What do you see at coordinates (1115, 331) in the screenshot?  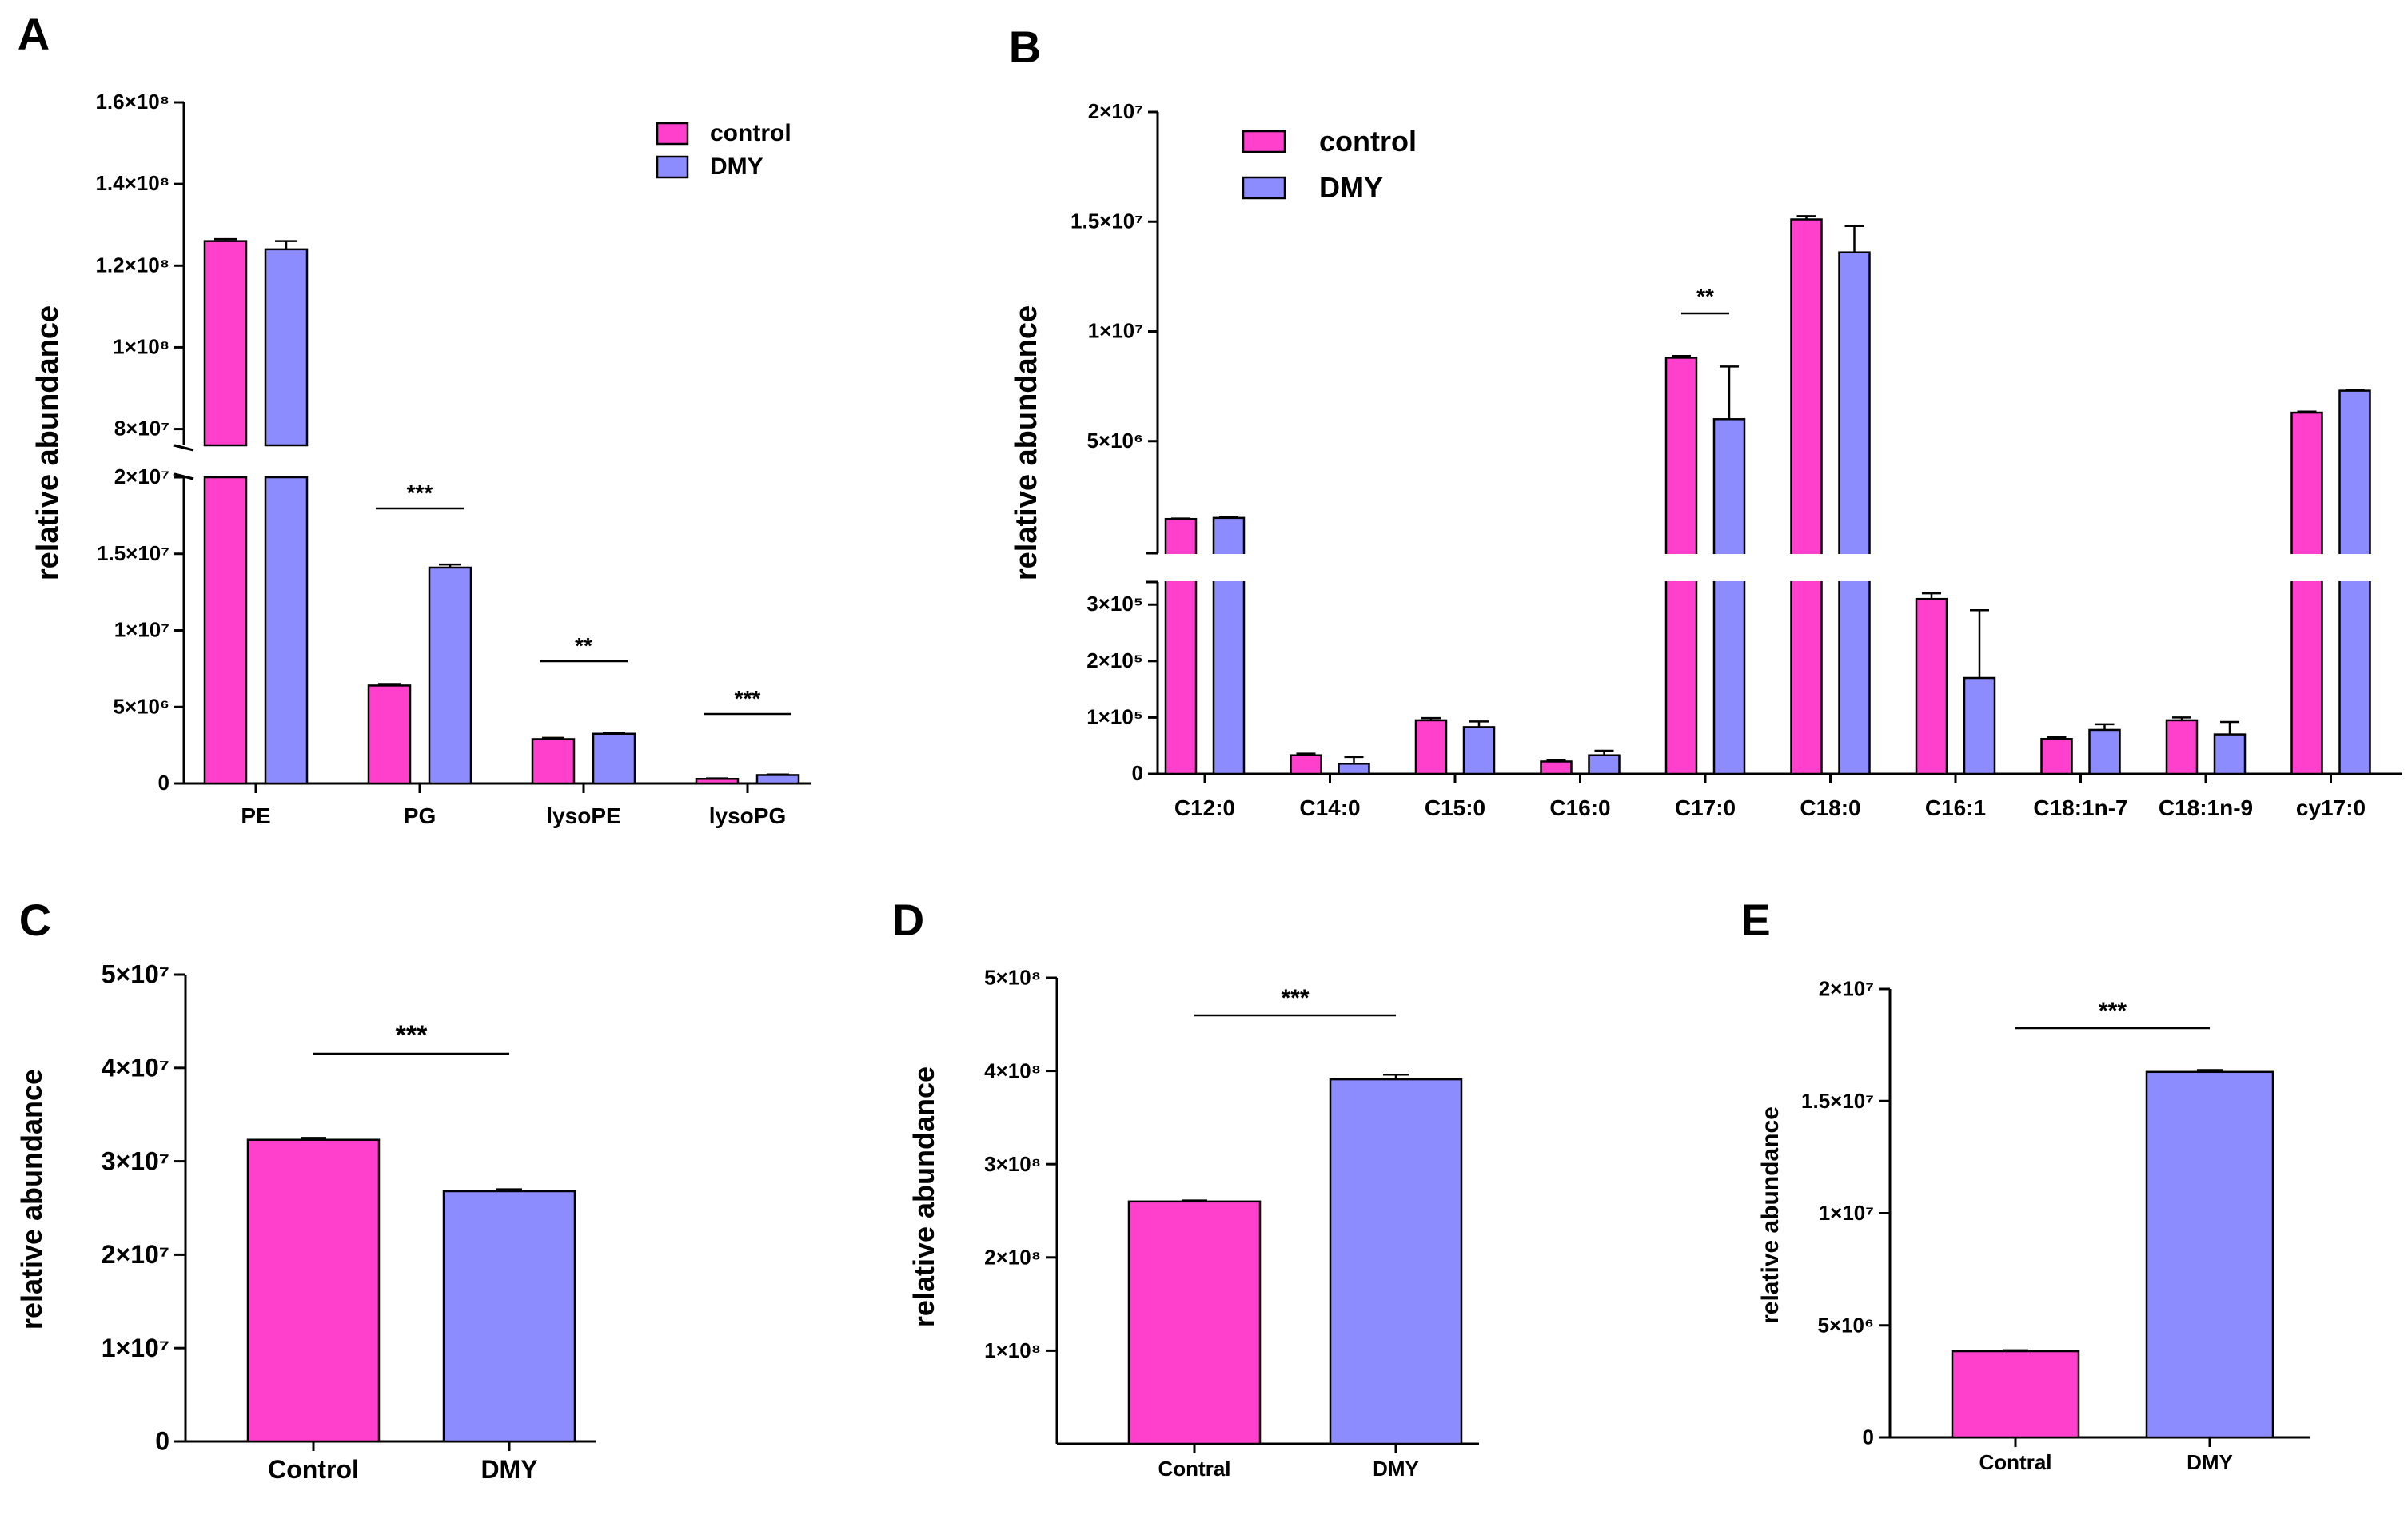 I see `b-ytick-label: 1×10⁷` at bounding box center [1115, 331].